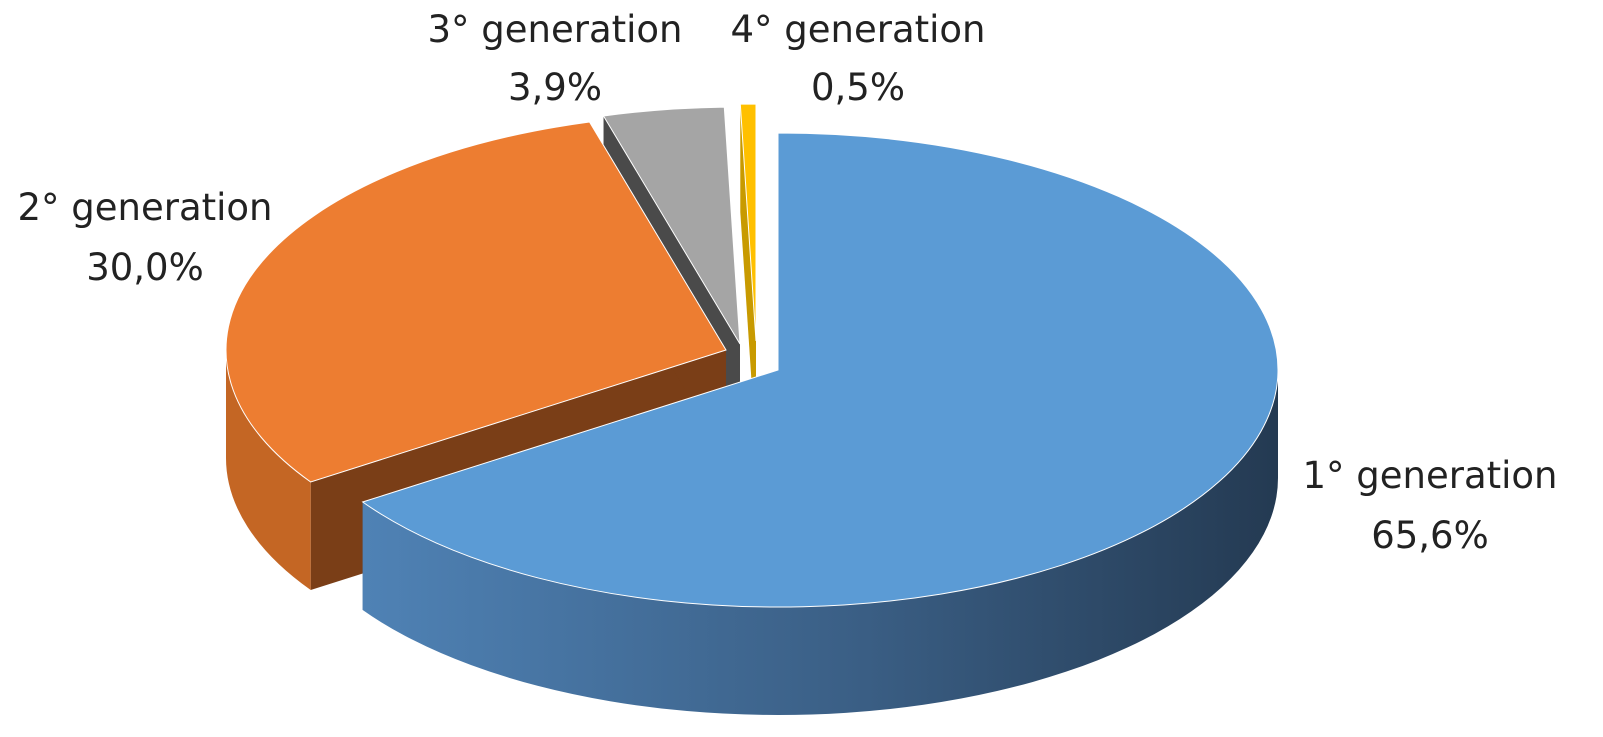 This screenshot has width=1603, height=737. What do you see at coordinates (145, 267) in the screenshot?
I see `slice-value-label-2: 30,0%` at bounding box center [145, 267].